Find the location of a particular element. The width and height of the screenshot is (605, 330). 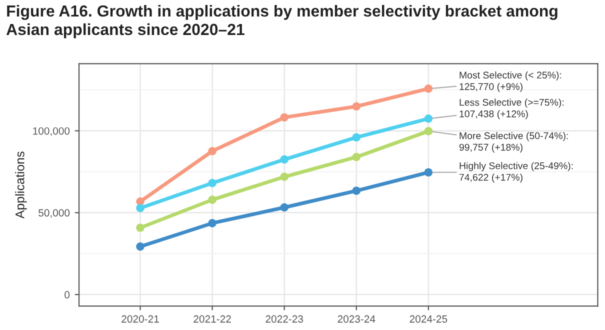

y-axis-title: Applications is located at coordinates (21, 185).